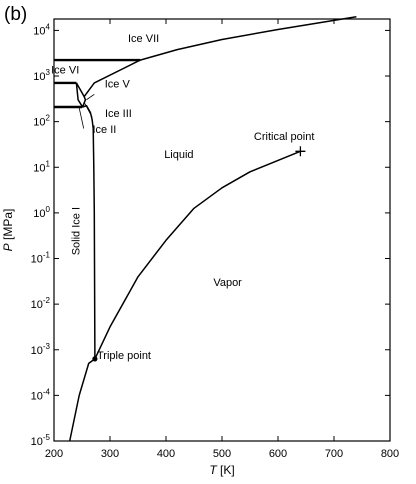  I want to click on y-tick-label: 10⁻¹, so click(41, 258).